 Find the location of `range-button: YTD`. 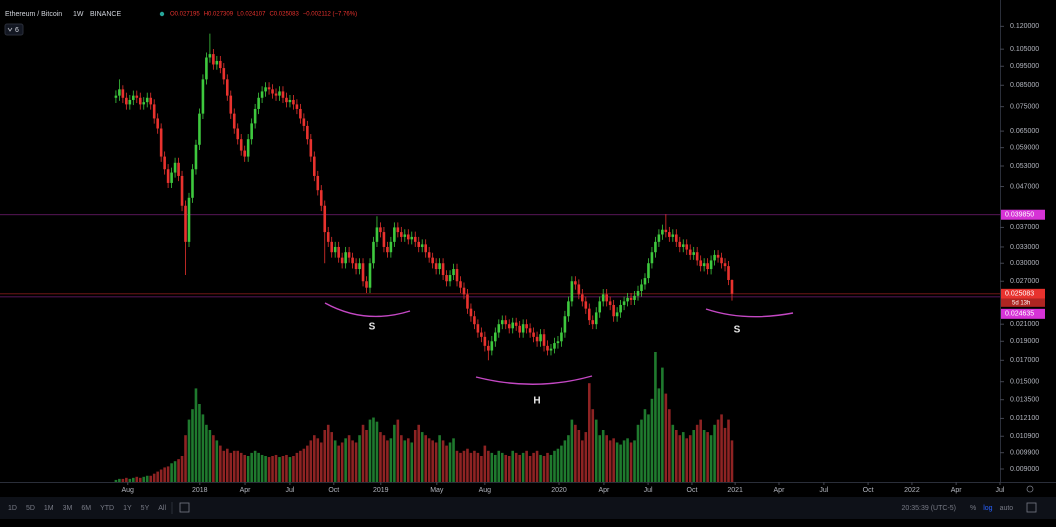

range-button: YTD is located at coordinates (107, 508).